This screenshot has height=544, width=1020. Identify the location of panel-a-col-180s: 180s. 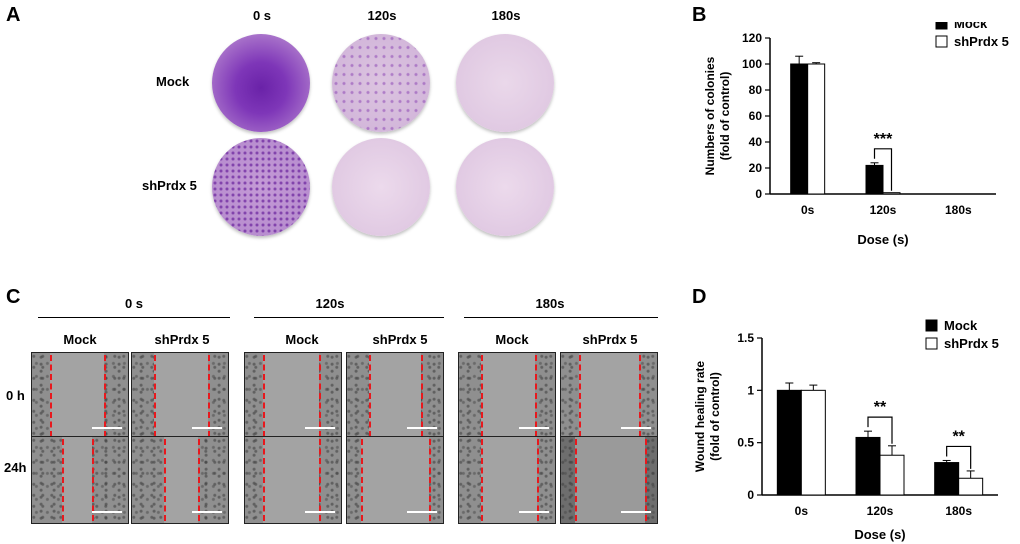
(506, 15).